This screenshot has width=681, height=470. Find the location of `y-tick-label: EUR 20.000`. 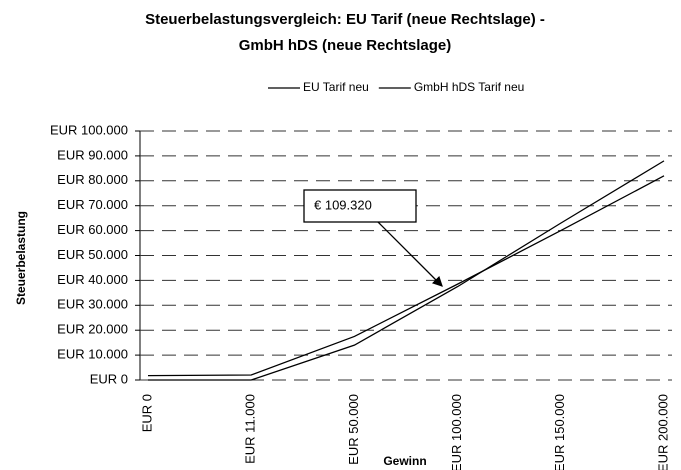

y-tick-label: EUR 20.000 is located at coordinates (92, 329).